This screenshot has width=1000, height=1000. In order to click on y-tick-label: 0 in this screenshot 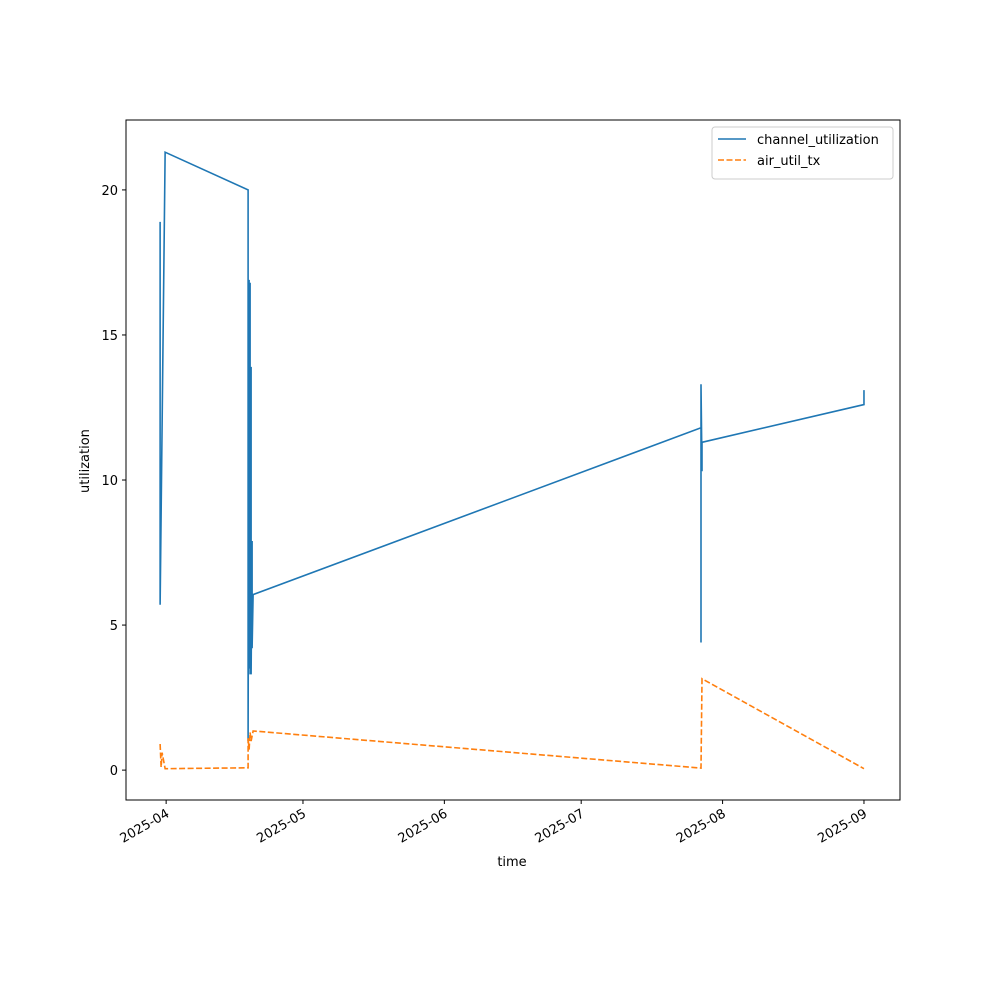, I will do `click(114, 771)`.